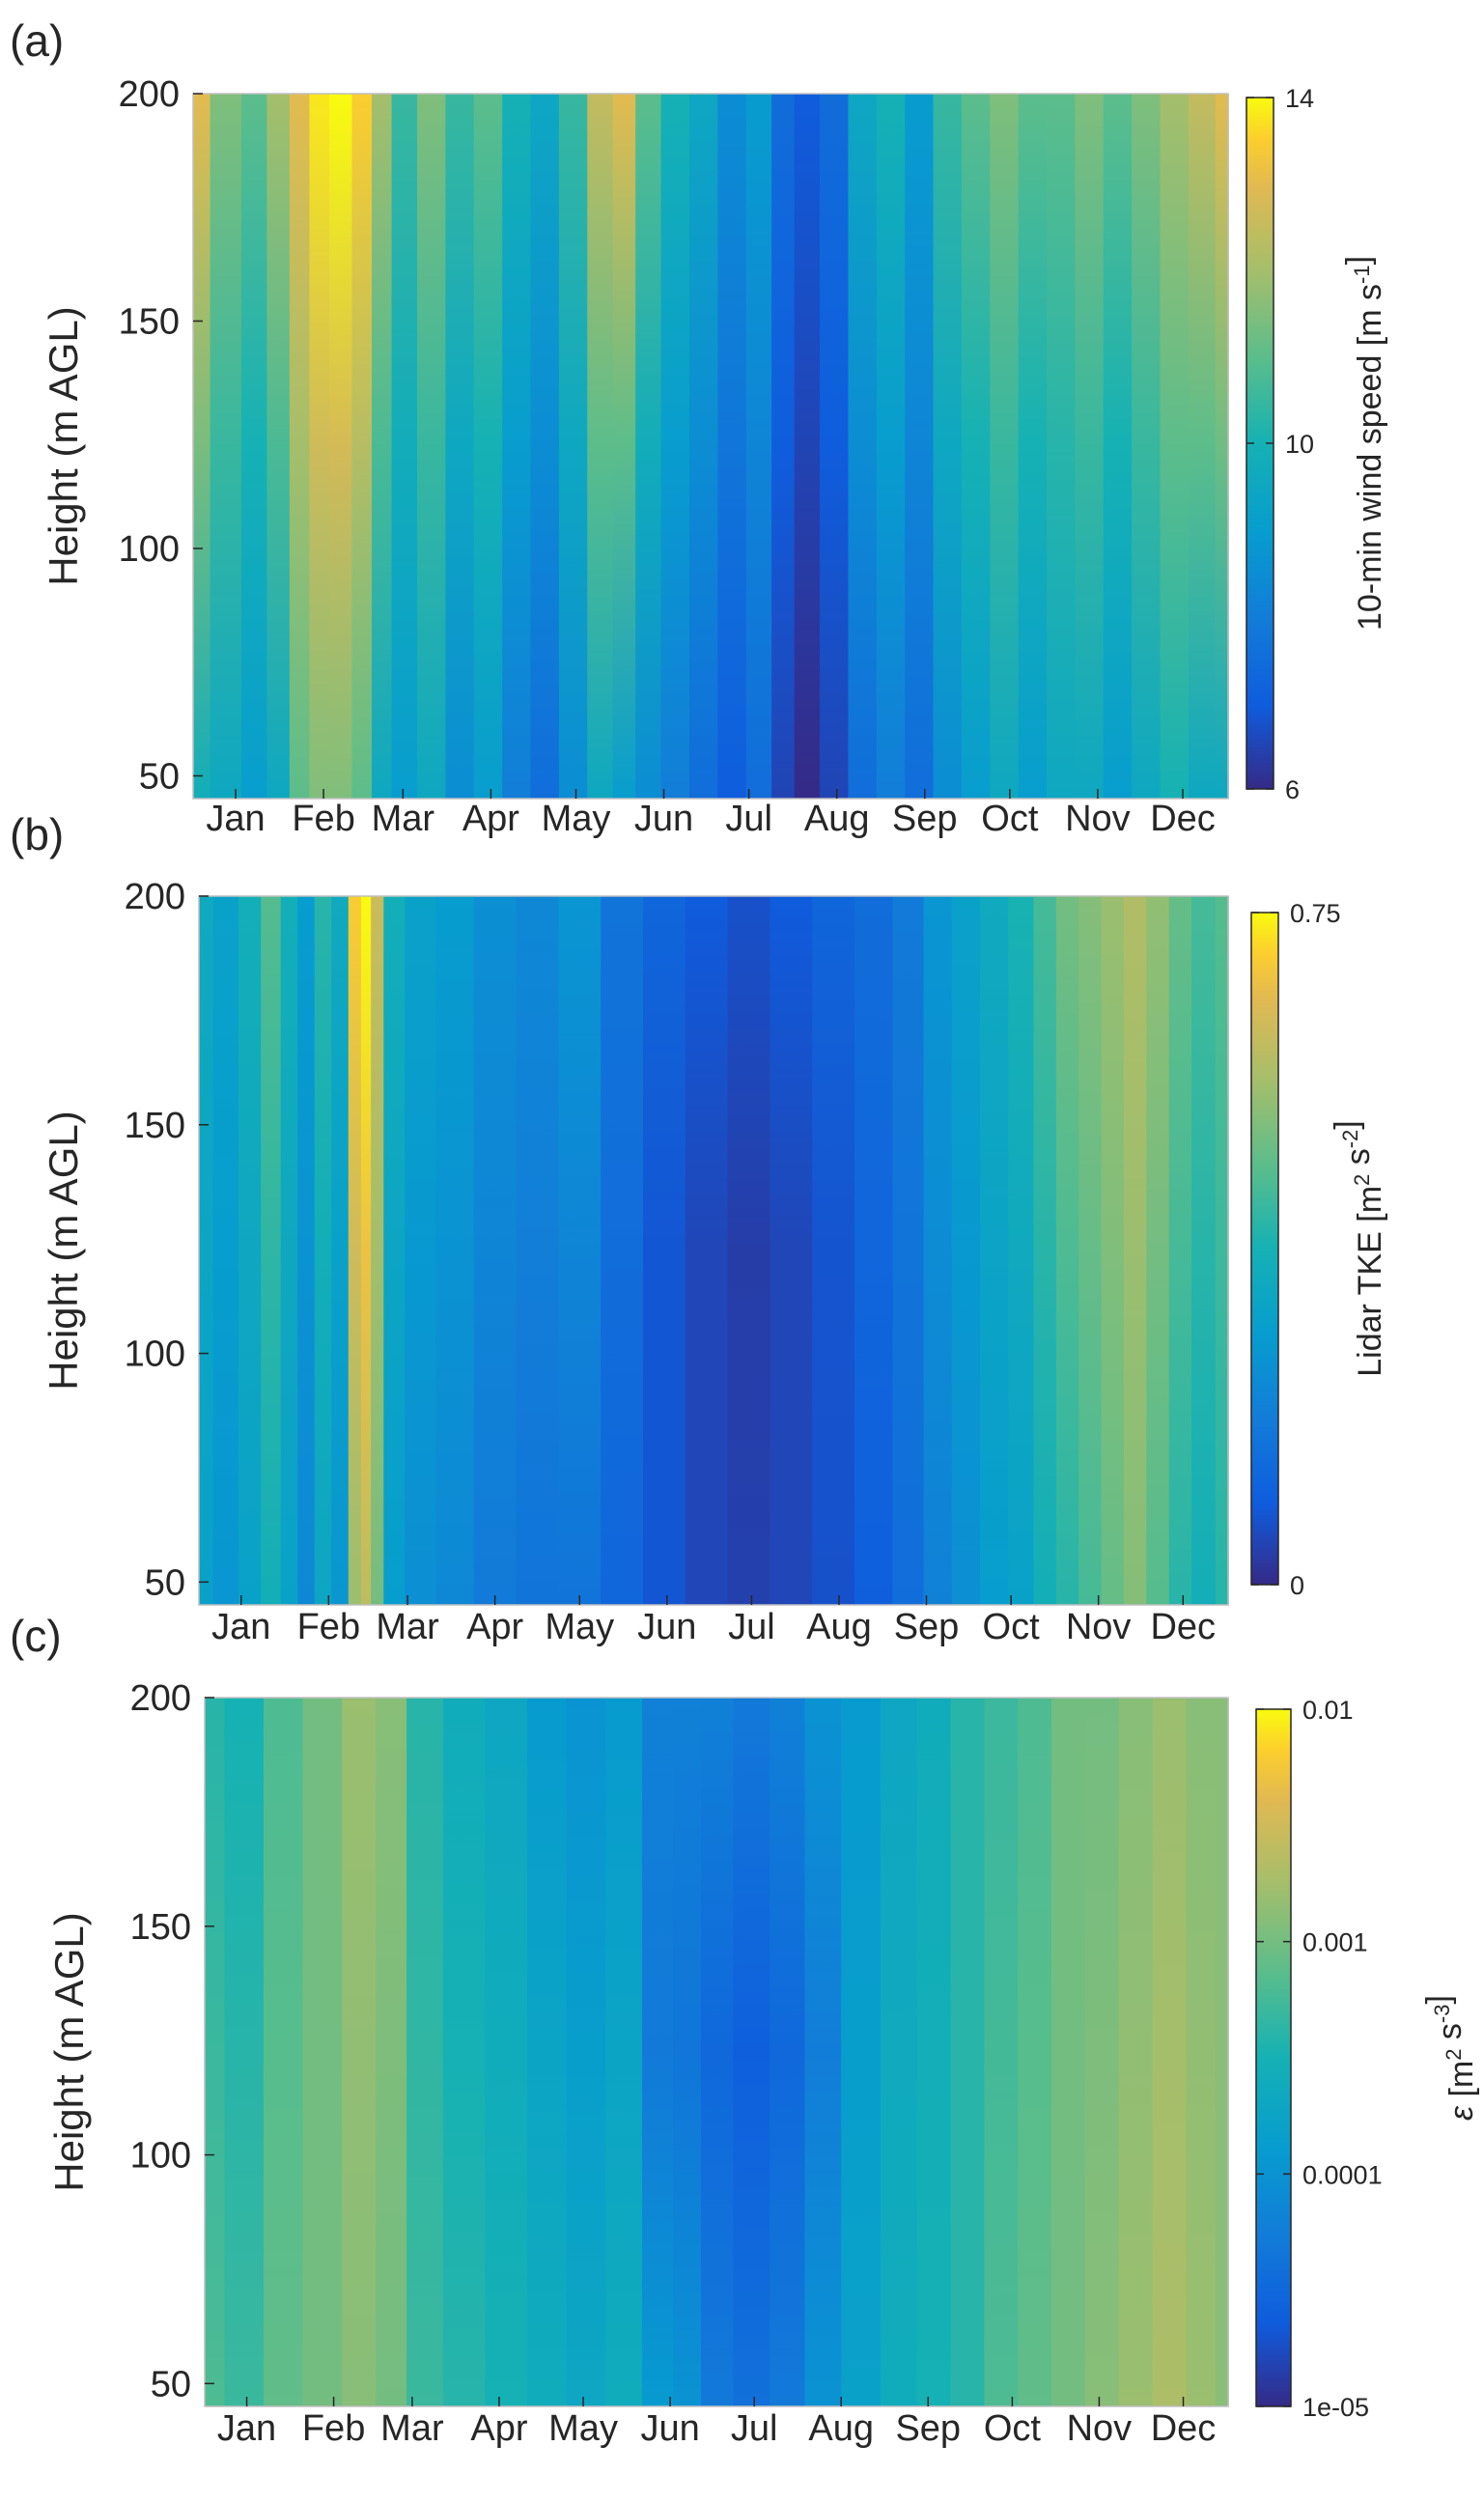 The height and width of the screenshot is (2502, 1484). What do you see at coordinates (1364, 444) in the screenshot?
I see `colorbar-label: 10-min wind speed [m s-1]` at bounding box center [1364, 444].